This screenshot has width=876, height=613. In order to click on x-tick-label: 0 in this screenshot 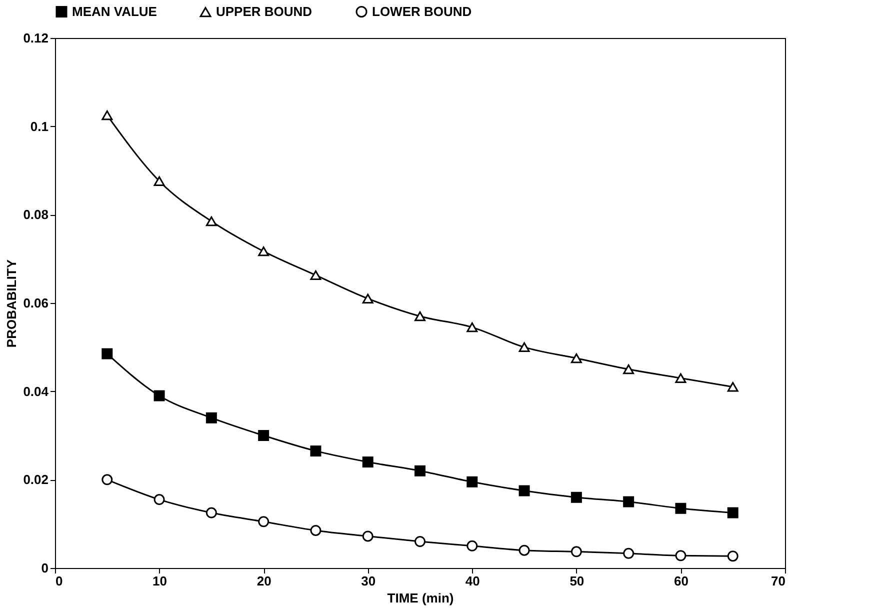, I will do `click(59, 581)`.